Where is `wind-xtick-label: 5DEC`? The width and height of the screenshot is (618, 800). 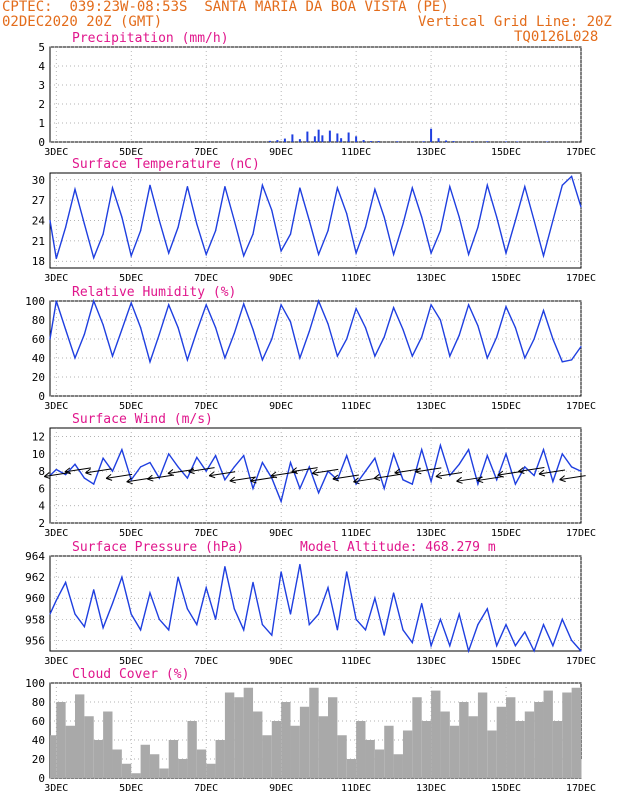
wind-xtick-label: 5DEC is located at coordinates (131, 533).